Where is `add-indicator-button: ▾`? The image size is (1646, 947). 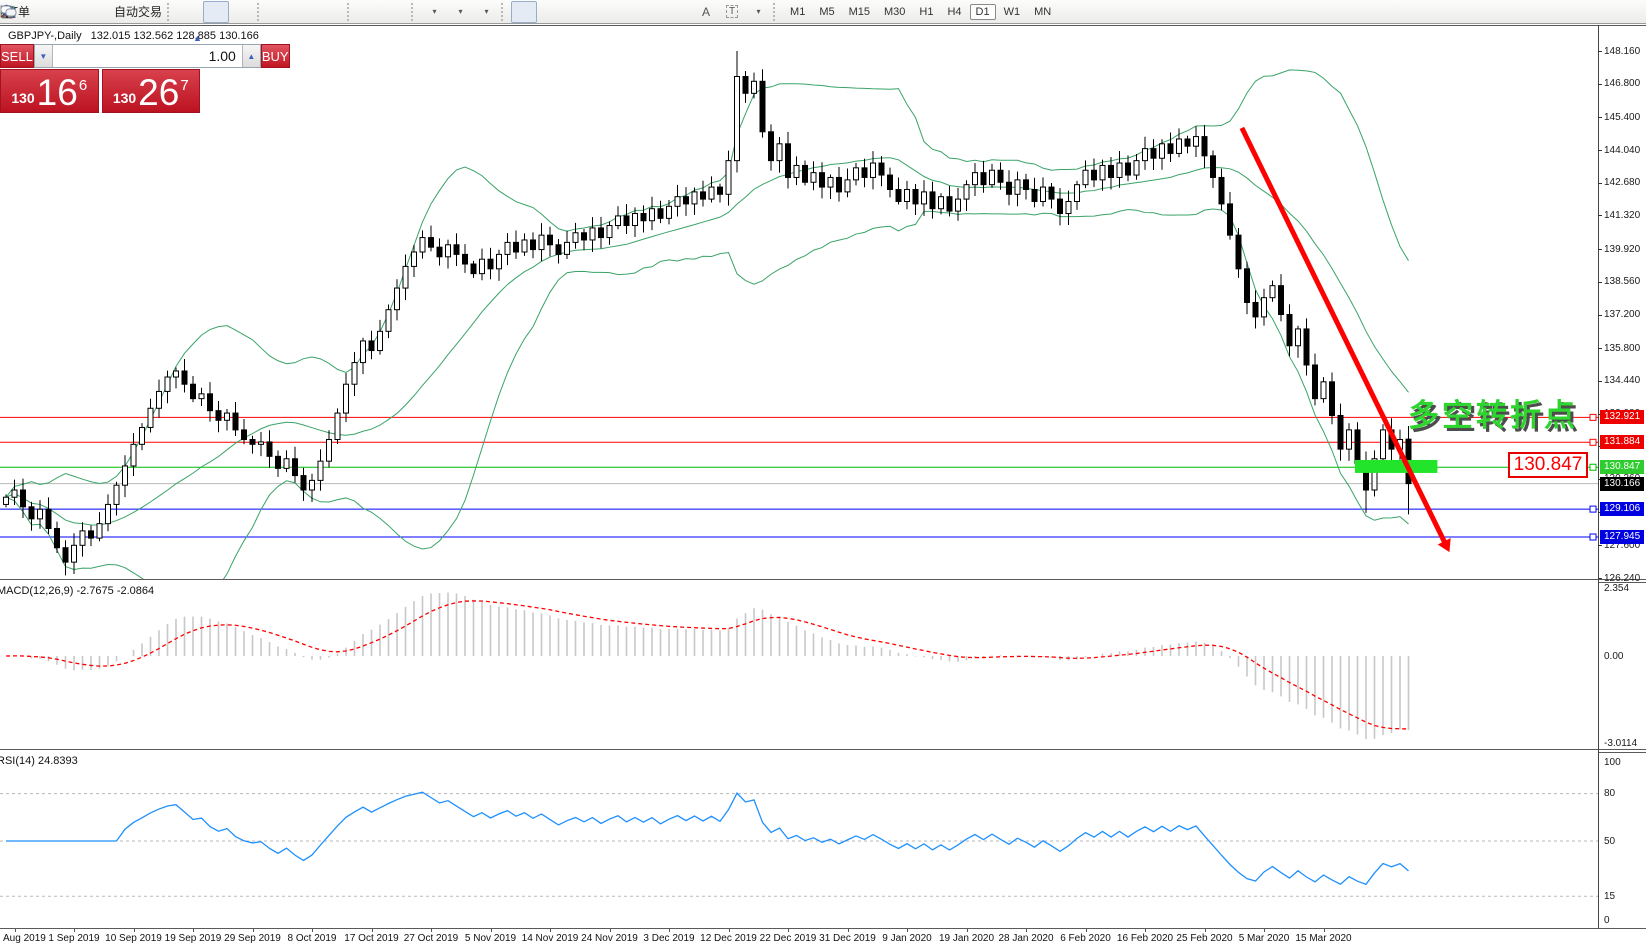
add-indicator-button: ▾ is located at coordinates (223, 12).